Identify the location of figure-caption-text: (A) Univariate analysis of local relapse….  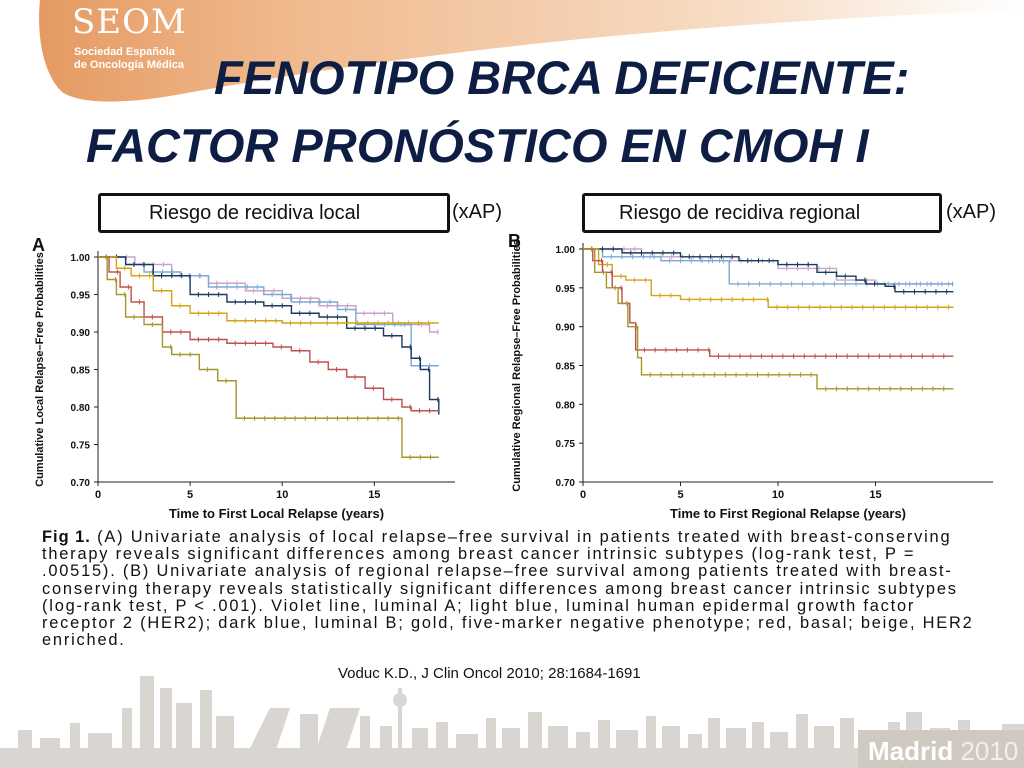
(508, 589).